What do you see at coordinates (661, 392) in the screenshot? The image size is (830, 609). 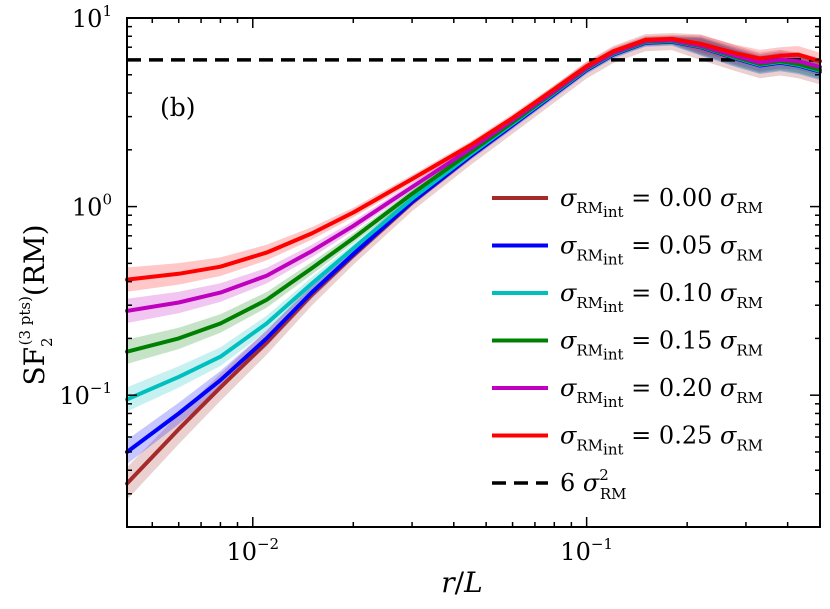 I see `legend-label-4: σRMint = 0.20 σRM` at bounding box center [661, 392].